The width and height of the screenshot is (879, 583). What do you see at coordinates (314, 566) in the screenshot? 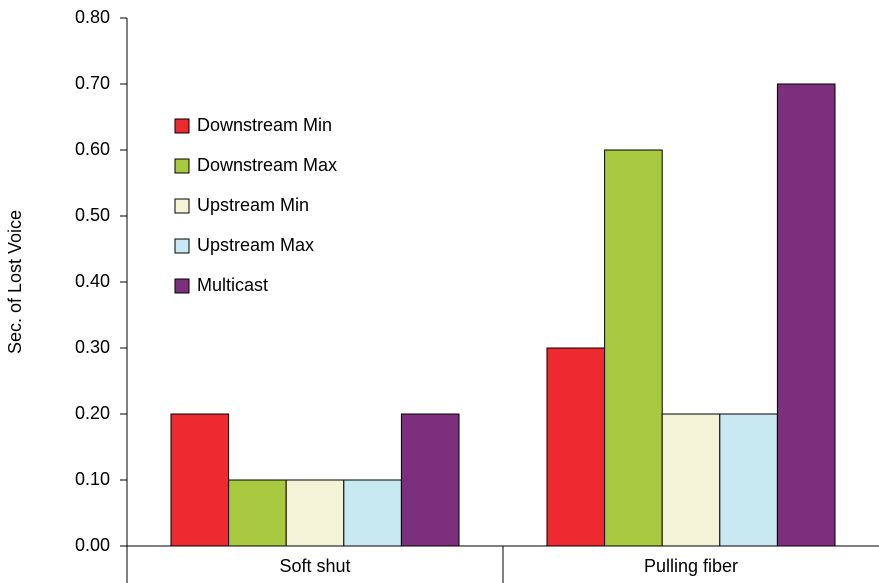
I see `x-tick-label: Soft shut` at bounding box center [314, 566].